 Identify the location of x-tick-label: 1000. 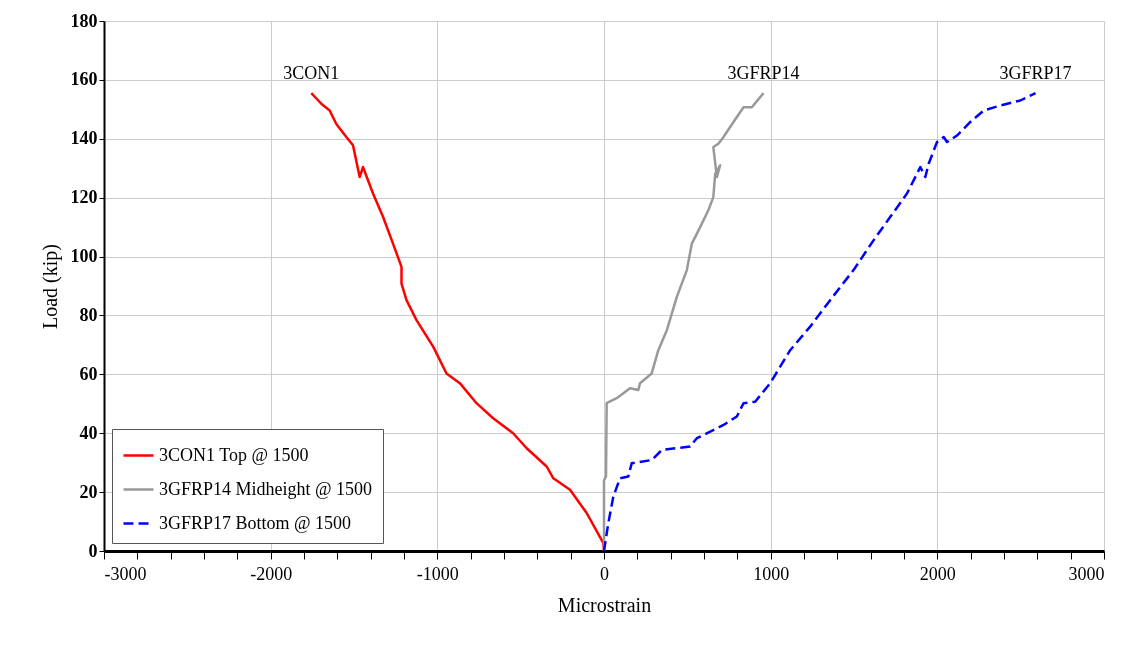
(771, 573).